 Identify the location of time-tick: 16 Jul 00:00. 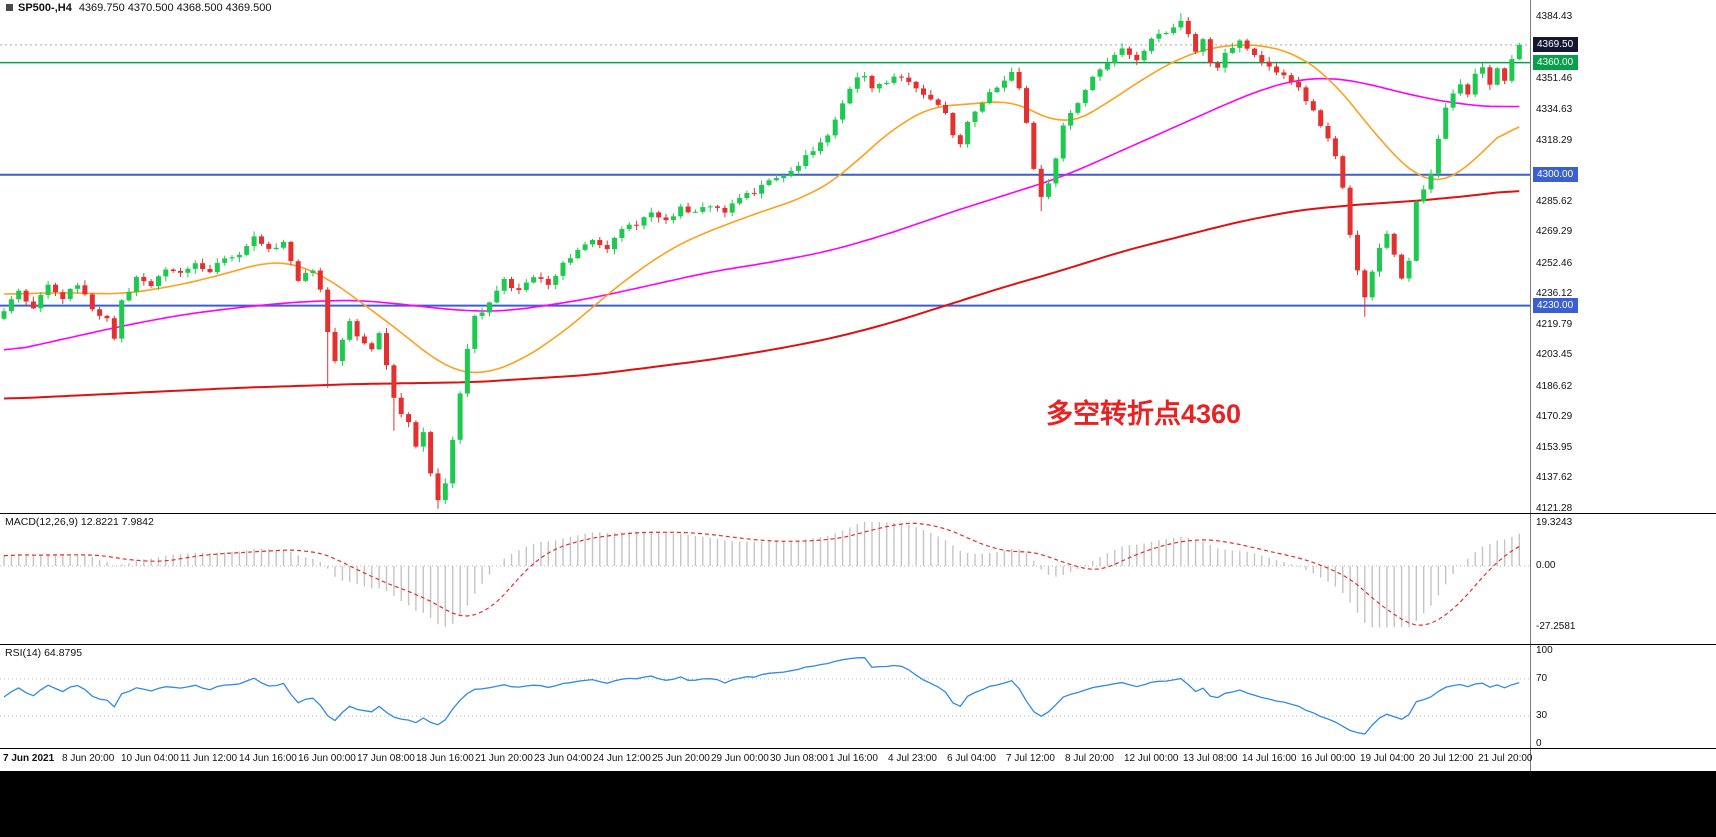
(1328, 758).